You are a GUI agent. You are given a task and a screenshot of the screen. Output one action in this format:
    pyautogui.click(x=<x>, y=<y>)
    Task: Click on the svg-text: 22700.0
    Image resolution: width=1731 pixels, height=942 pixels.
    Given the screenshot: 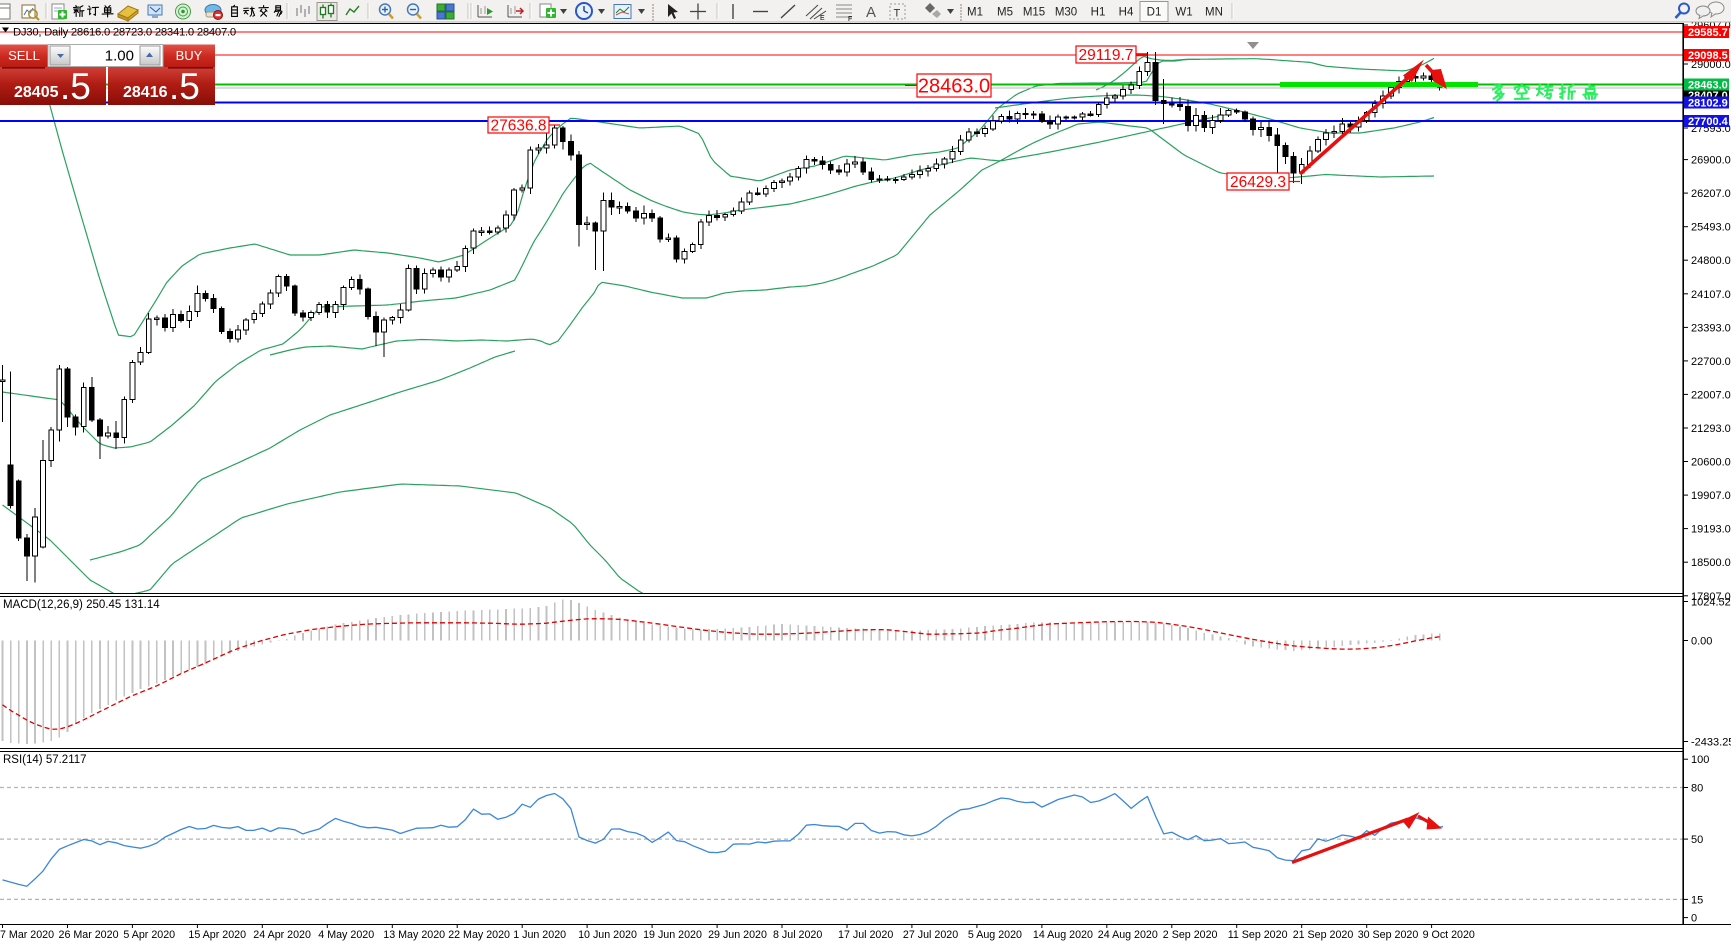 What is the action you would take?
    pyautogui.click(x=1711, y=362)
    